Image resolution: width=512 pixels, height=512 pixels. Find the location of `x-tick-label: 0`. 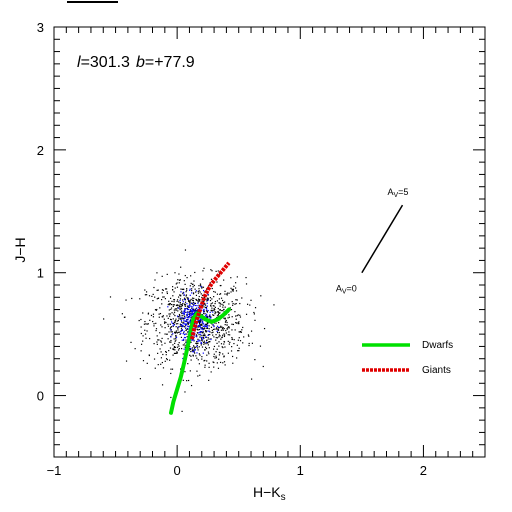

x-tick-label: 0 is located at coordinates (177, 470).